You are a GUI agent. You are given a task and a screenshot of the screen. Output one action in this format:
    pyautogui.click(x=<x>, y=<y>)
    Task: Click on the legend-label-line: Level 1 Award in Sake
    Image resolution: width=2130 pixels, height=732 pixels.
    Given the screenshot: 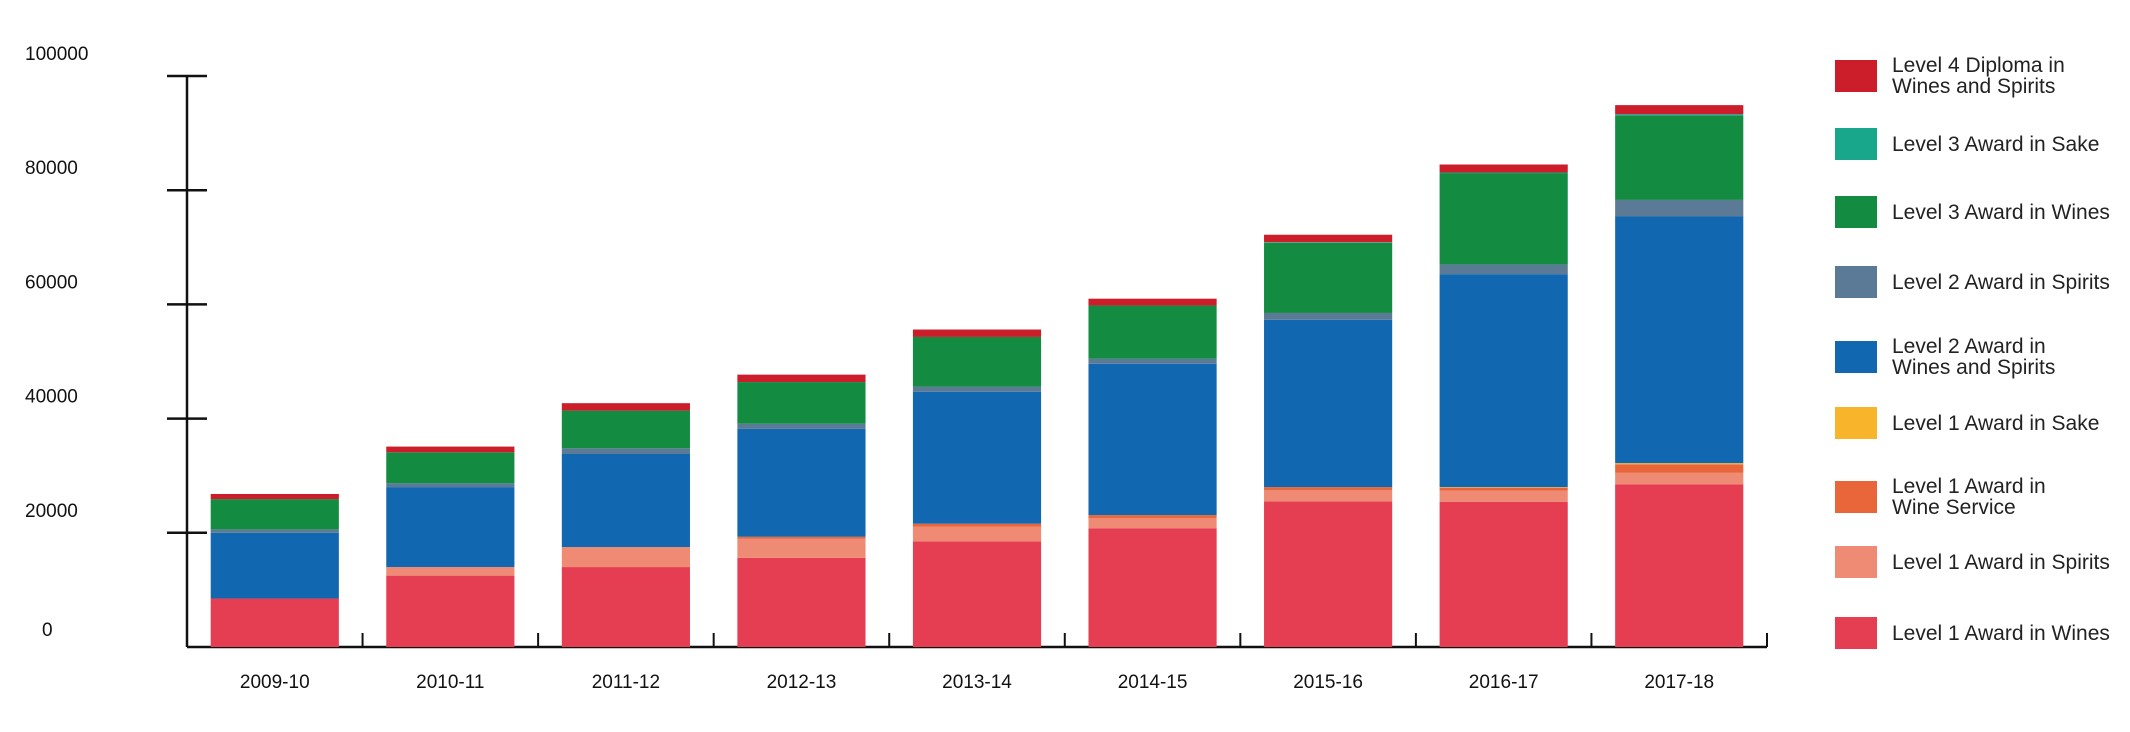 What is the action you would take?
    pyautogui.click(x=1996, y=423)
    